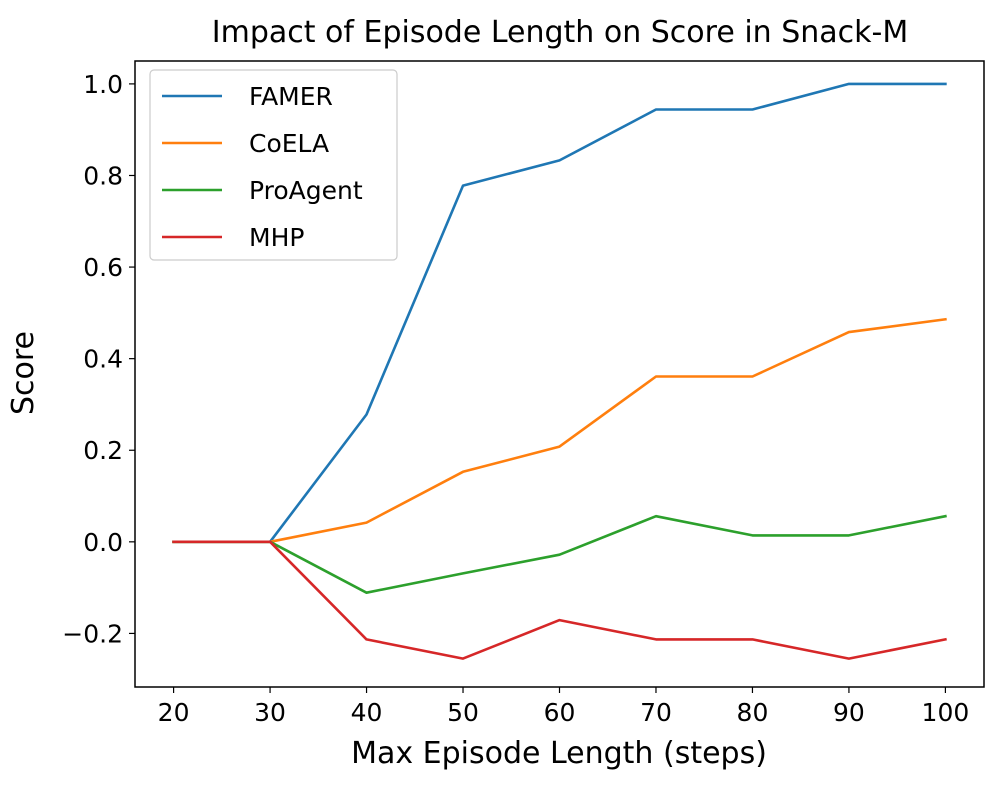  I want to click on series-line-proagent, so click(559, 554).